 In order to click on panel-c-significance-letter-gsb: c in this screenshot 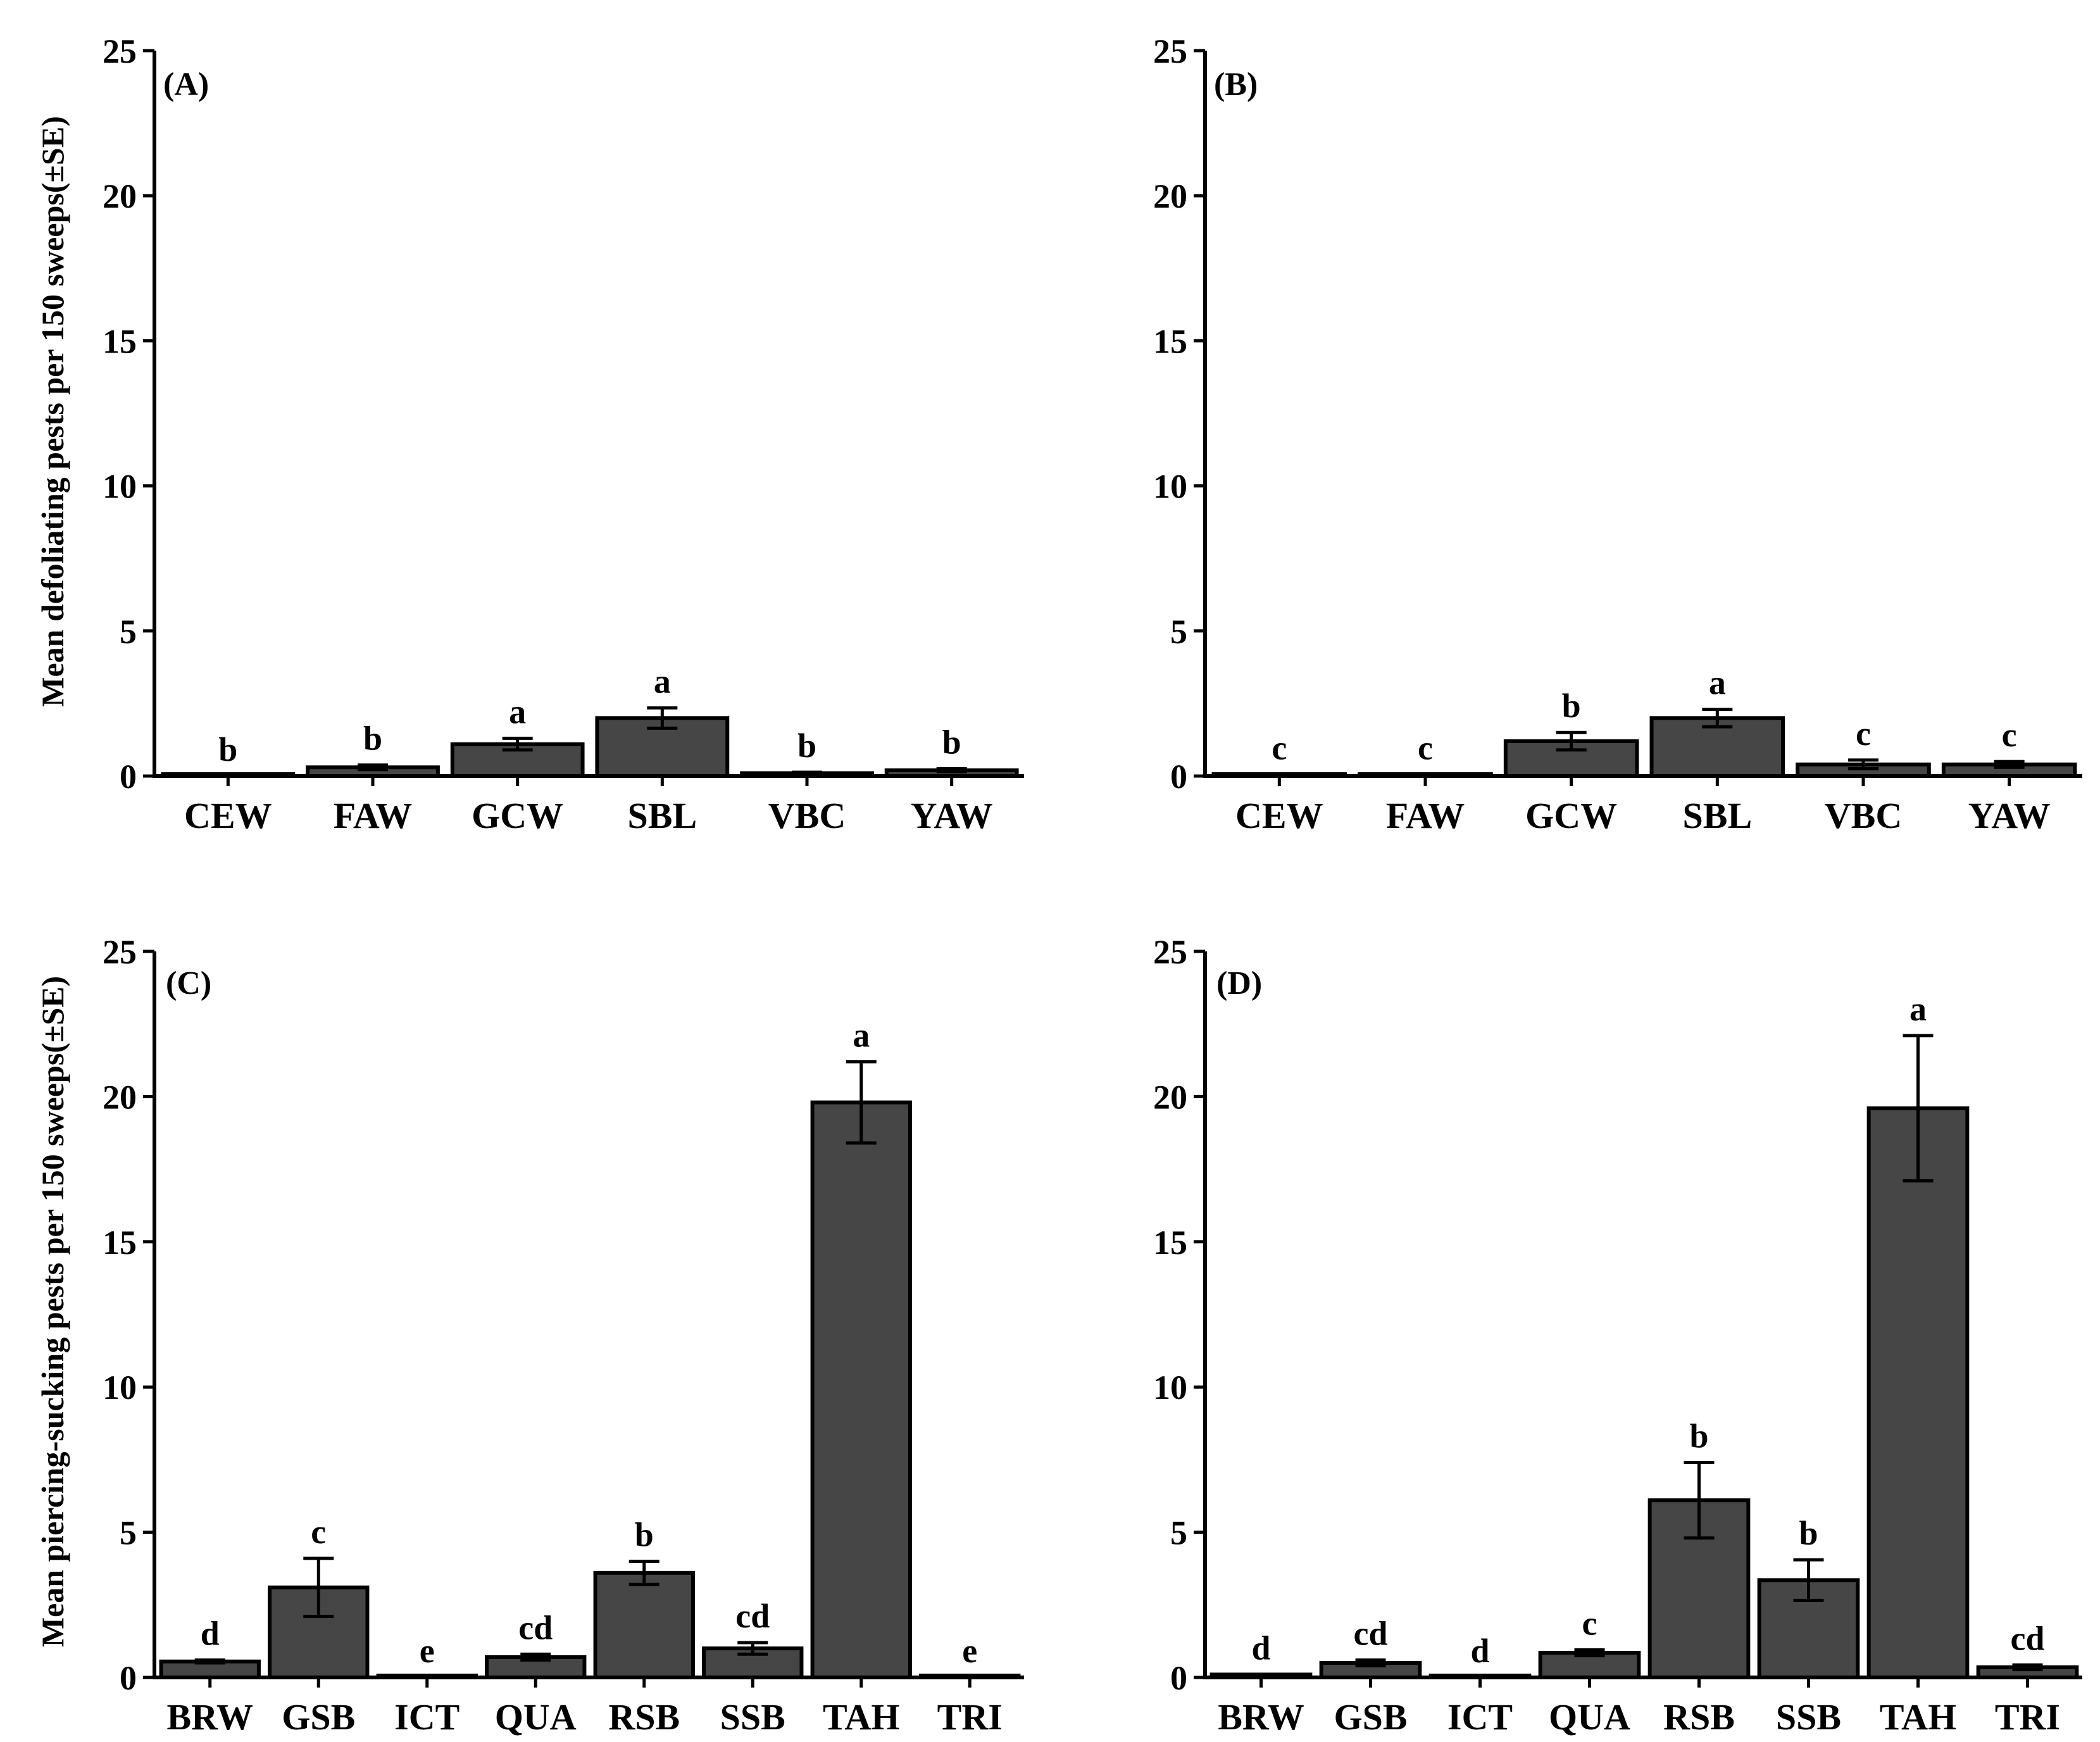, I will do `click(319, 1532)`.